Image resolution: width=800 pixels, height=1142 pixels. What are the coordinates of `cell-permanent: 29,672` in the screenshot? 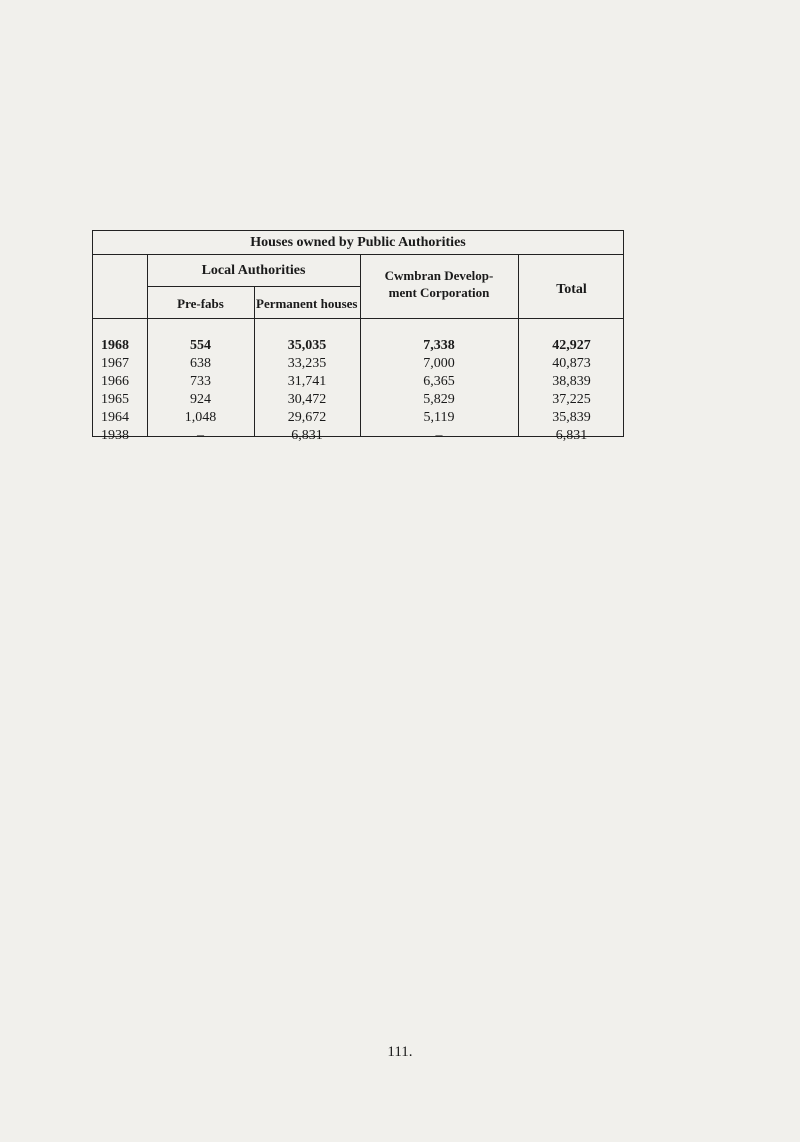 It's located at (307, 417).